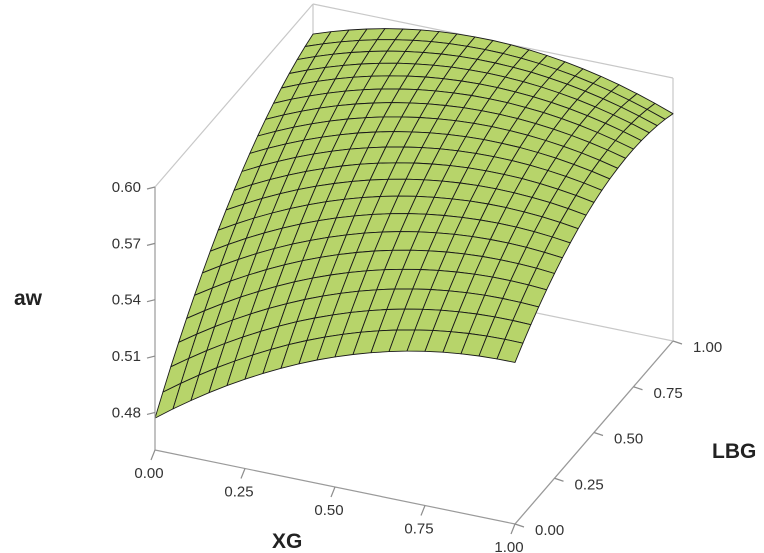  I want to click on z-tick-label: 0.57, so click(126, 243).